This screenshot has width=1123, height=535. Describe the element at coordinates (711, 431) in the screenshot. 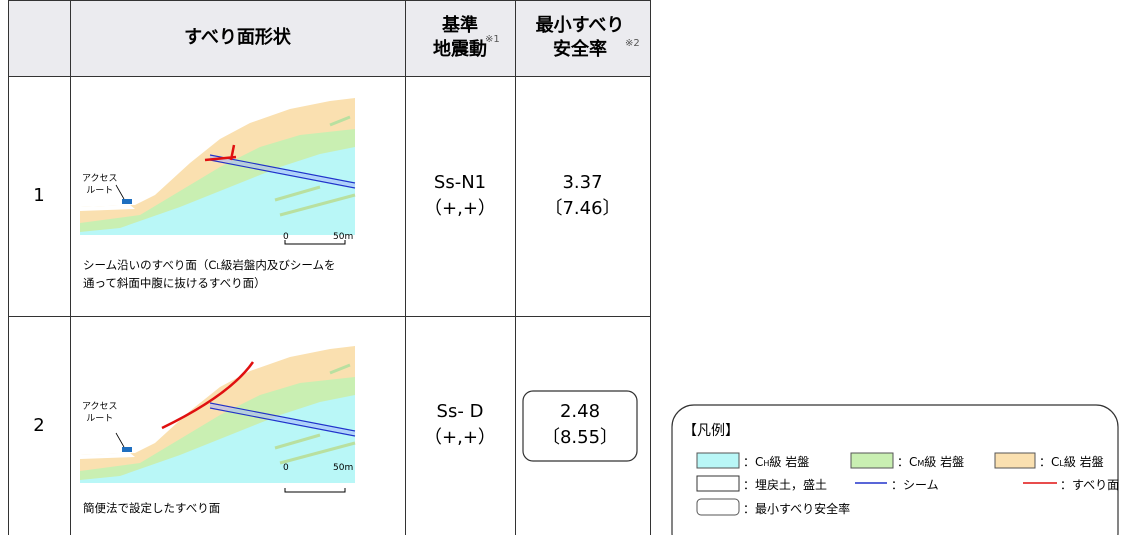

I see `legend-title: 【凡例】` at that location.